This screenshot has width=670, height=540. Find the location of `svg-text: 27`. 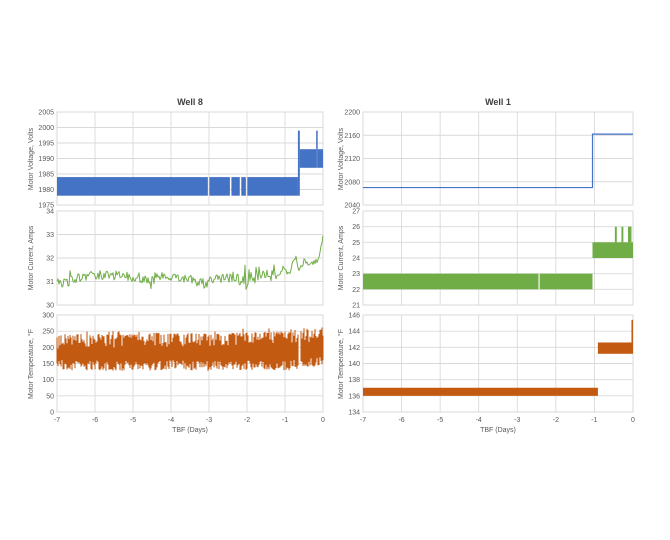

svg-text: 27 is located at coordinates (356, 212).